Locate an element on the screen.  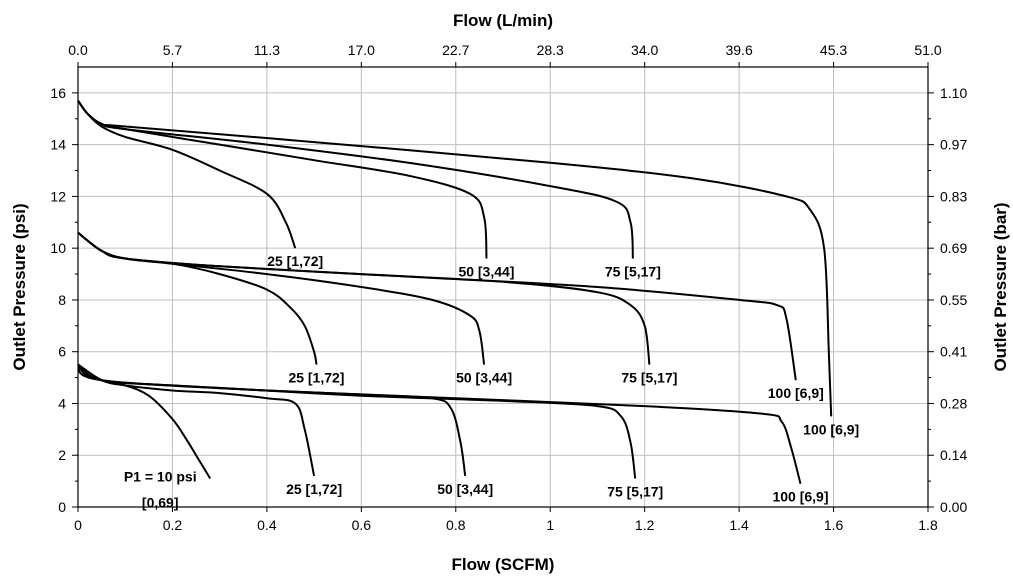
y-tick-label: 16 is located at coordinates (58, 93).